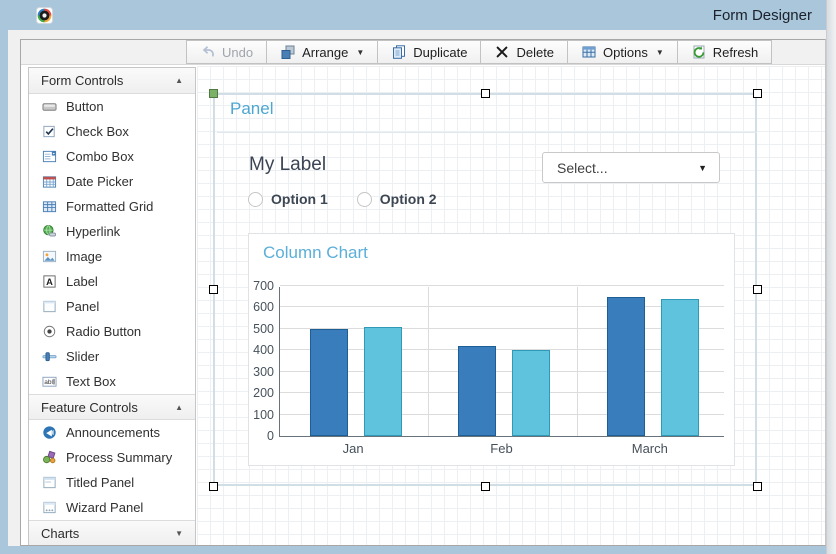 This screenshot has width=836, height=554. I want to click on svg-text: abl, so click(48, 382).